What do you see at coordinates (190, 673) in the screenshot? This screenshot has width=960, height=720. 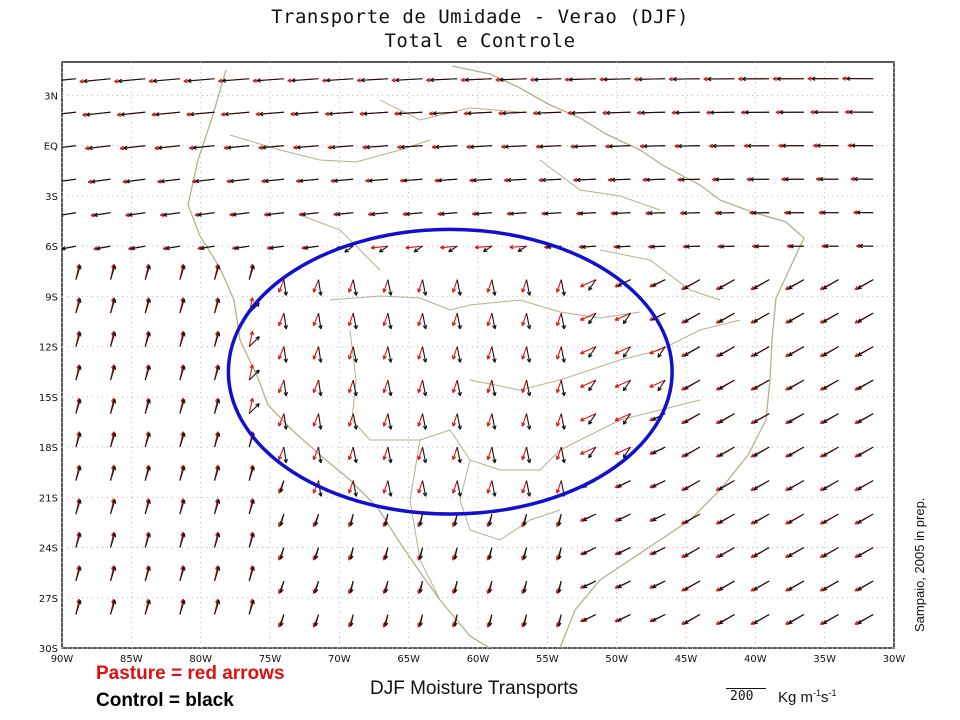 I see `legend-pasture: Pasture = red arrows` at bounding box center [190, 673].